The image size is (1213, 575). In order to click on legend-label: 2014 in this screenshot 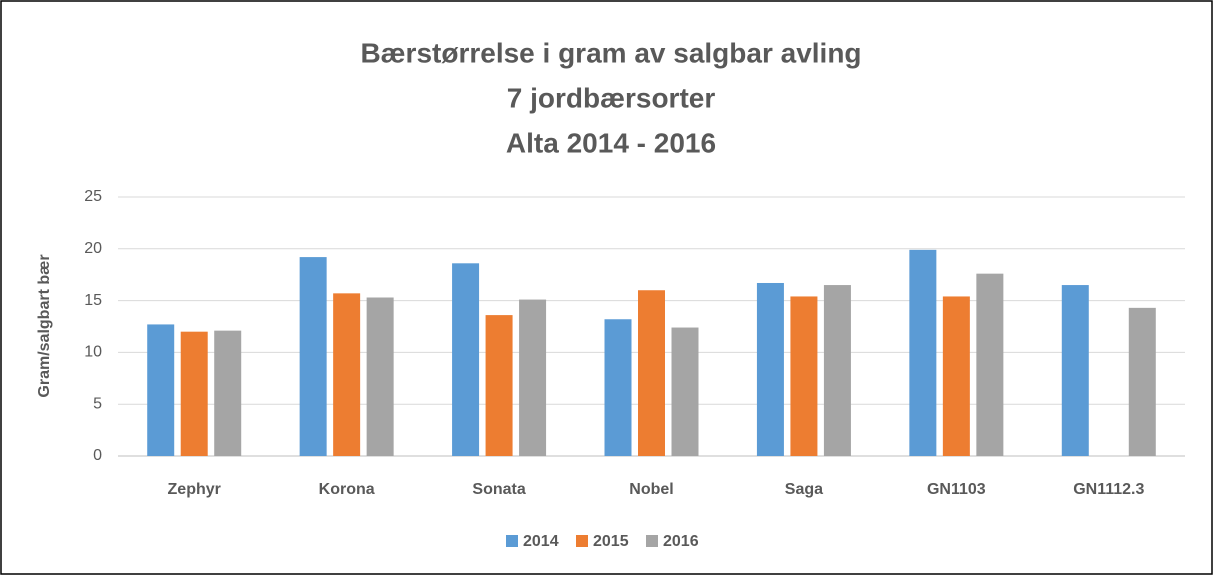, I will do `click(541, 541)`.